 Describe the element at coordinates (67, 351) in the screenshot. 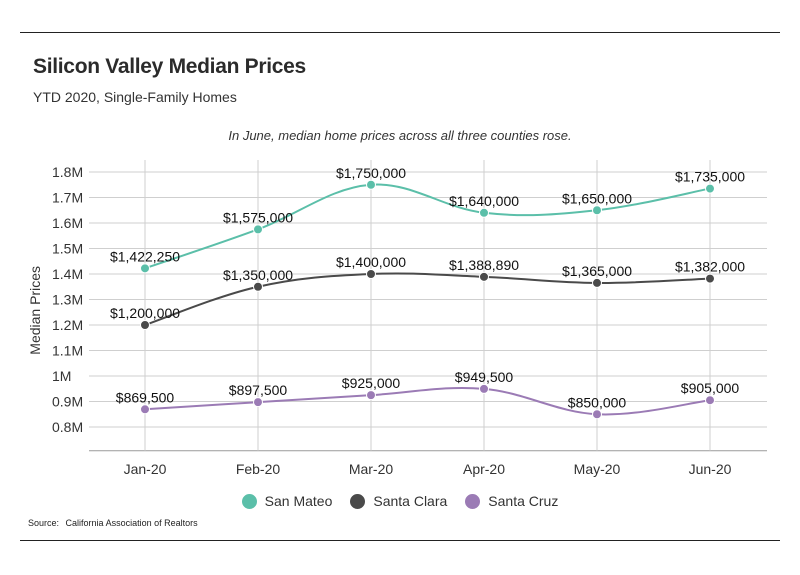

I see `y-tick-label: 1.1M` at that location.